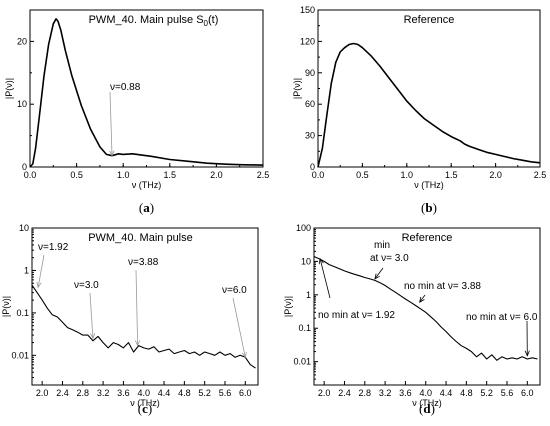 The width and height of the screenshot is (550, 426). What do you see at coordinates (86, 285) in the screenshot?
I see `annotation-label: ν=3.0` at bounding box center [86, 285].